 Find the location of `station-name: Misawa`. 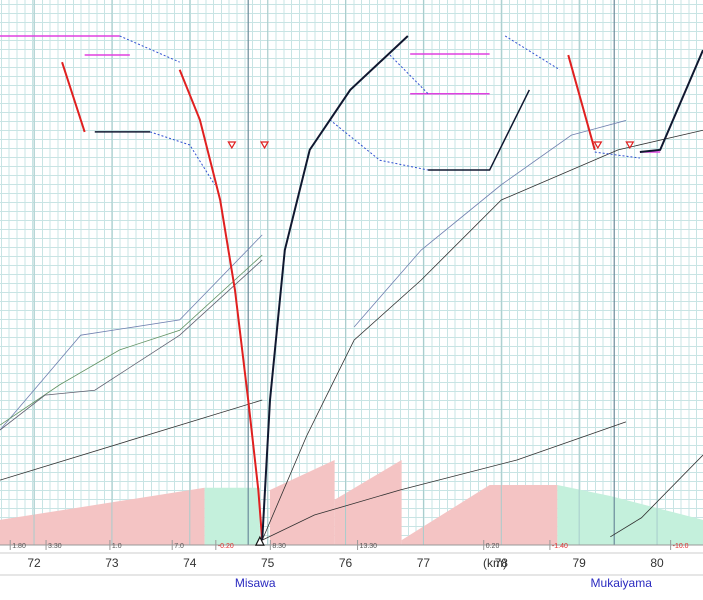

station-name: Misawa is located at coordinates (255, 583).